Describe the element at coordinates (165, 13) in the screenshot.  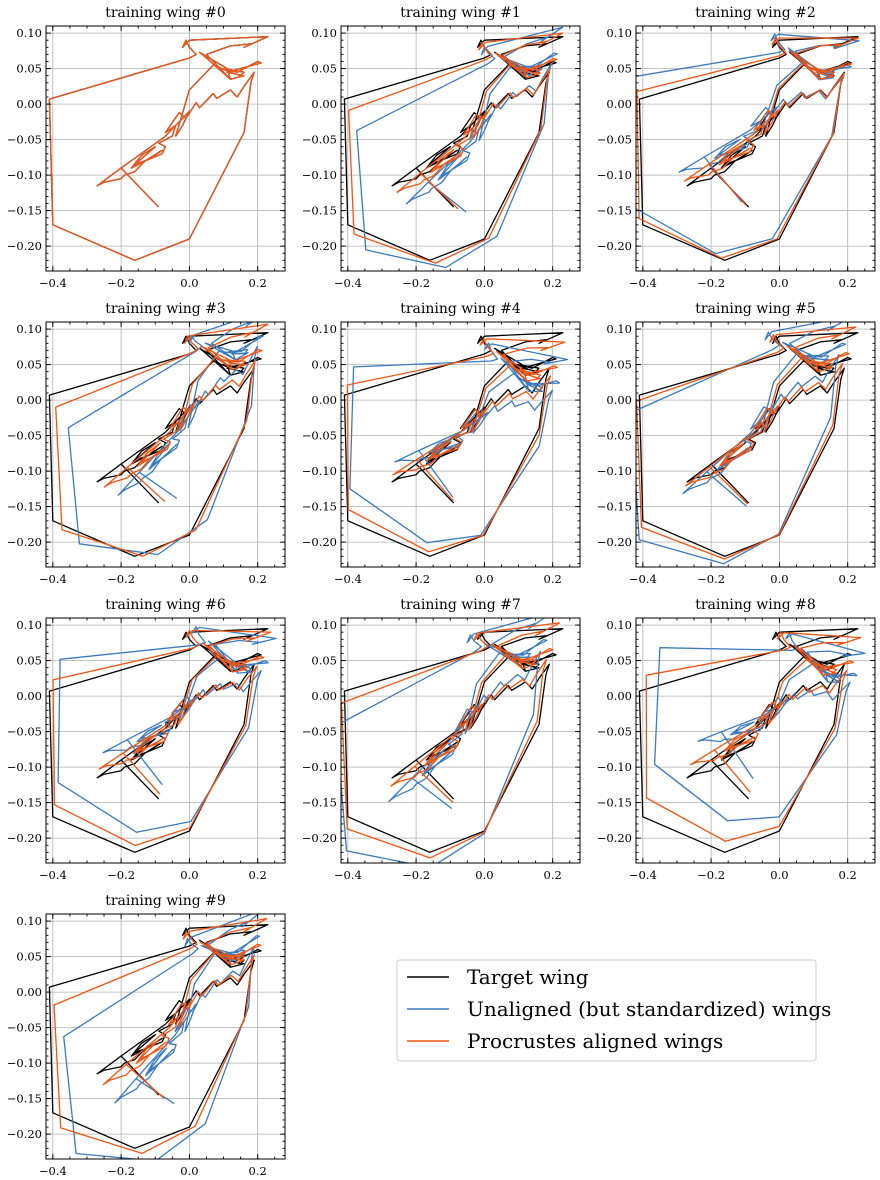
I see `subplot-title: training wing #0` at that location.